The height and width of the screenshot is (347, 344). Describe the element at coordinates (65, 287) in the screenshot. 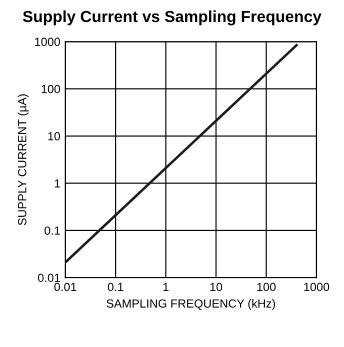

I see `x-tick-label: 0.01` at that location.